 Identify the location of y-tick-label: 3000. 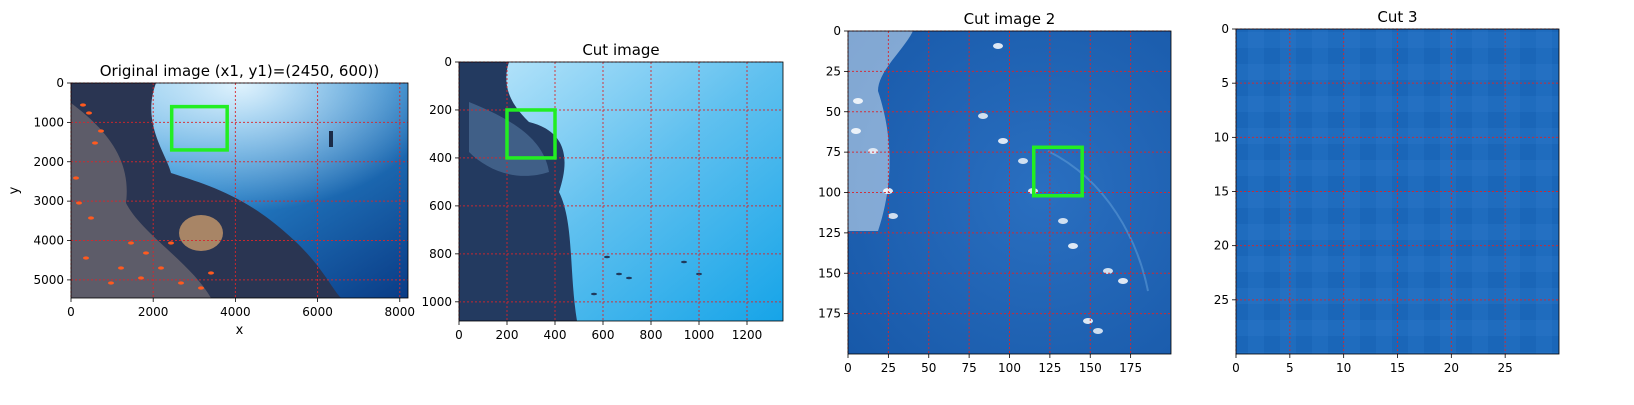
(48, 201).